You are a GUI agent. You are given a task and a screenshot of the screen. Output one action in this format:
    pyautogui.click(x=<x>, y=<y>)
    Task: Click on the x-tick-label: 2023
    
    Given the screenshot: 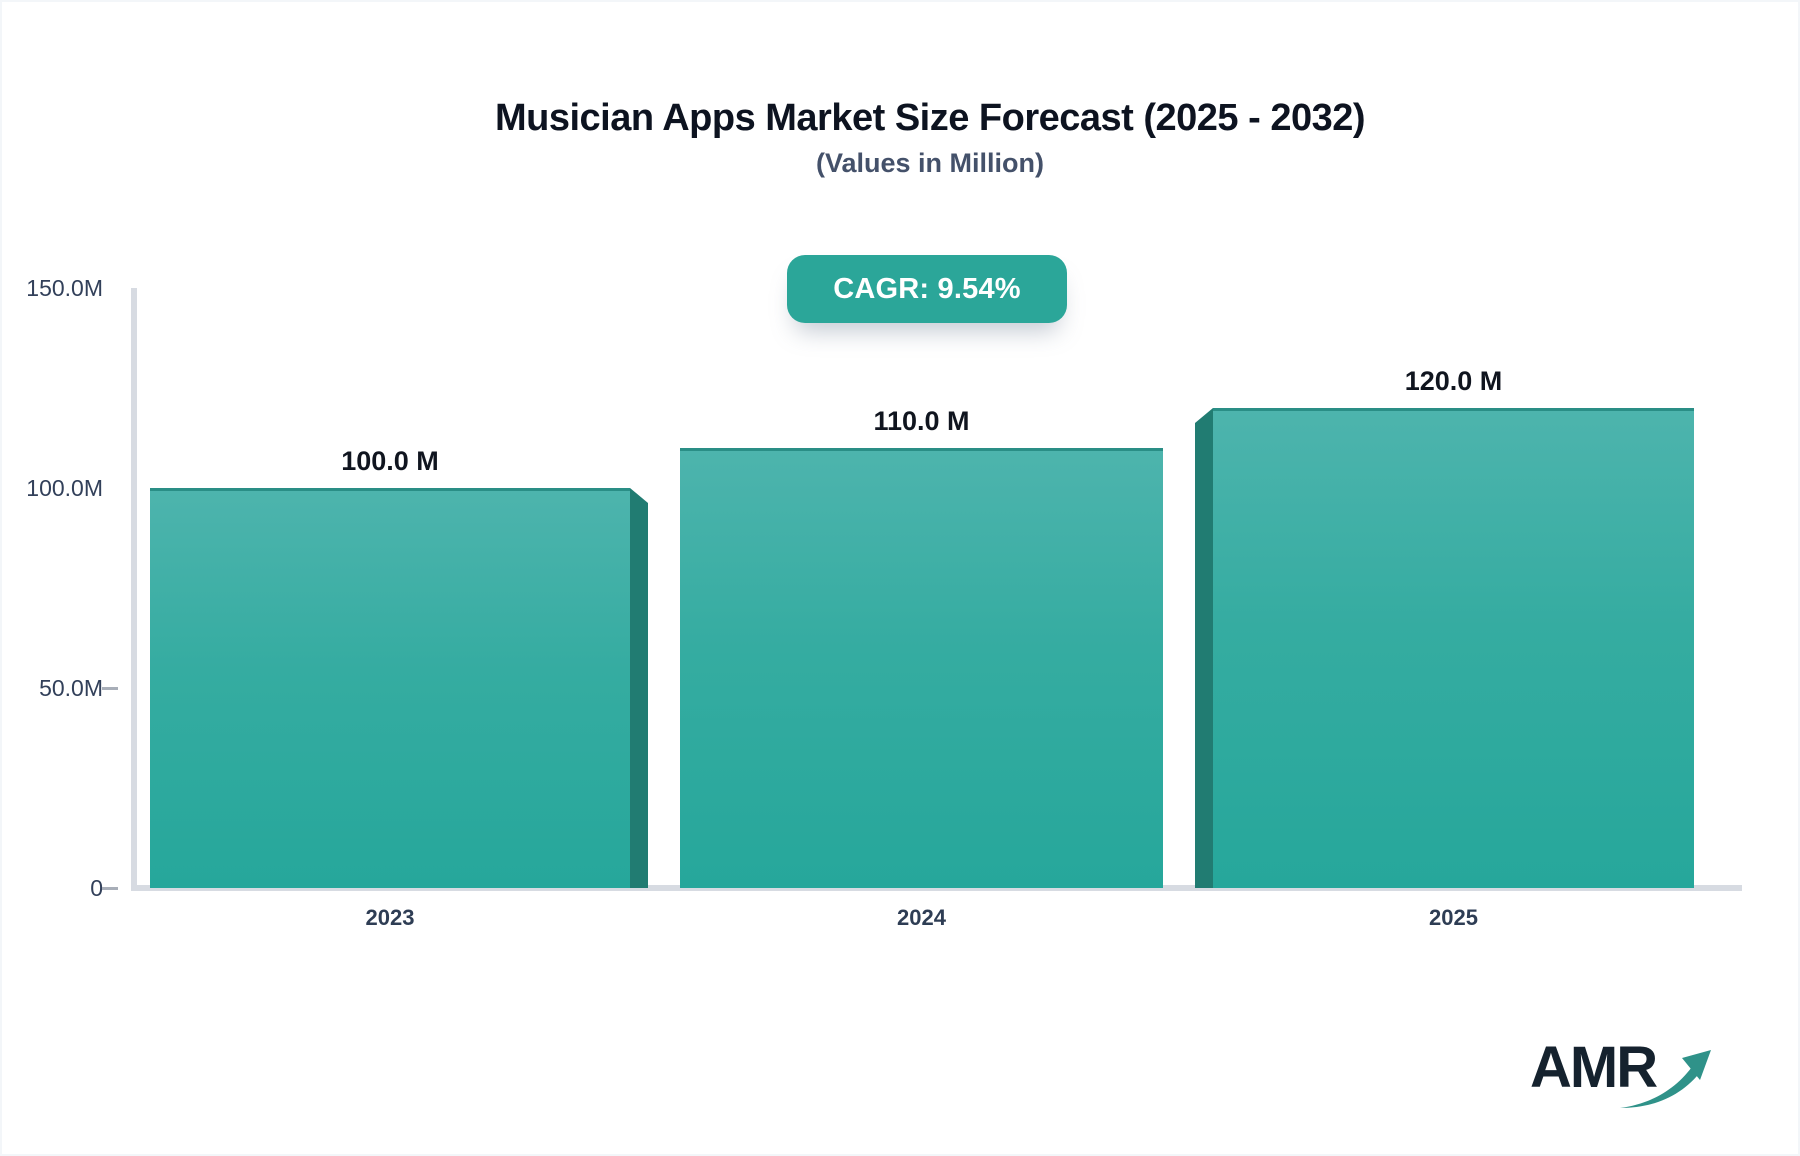 What is the action you would take?
    pyautogui.click(x=390, y=917)
    